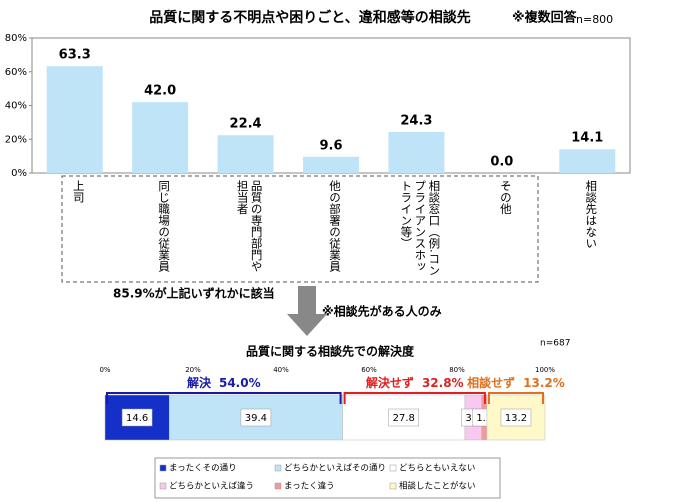 This screenshot has height=502, width=700. I want to click on note: ※複数回答, so click(545, 18).